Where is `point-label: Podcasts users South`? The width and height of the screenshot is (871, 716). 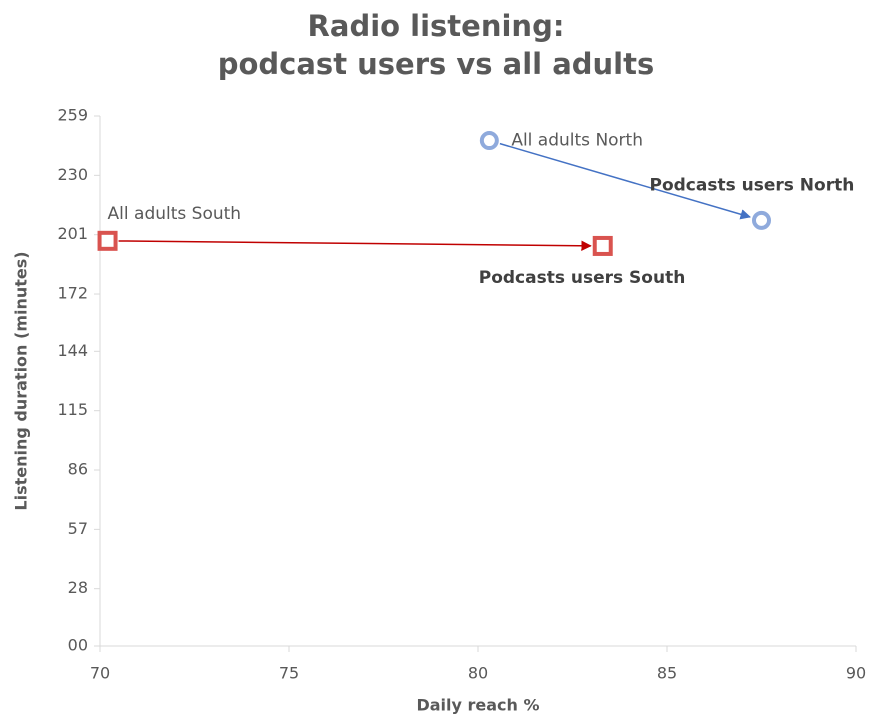
point-label: Podcasts users South is located at coordinates (582, 278).